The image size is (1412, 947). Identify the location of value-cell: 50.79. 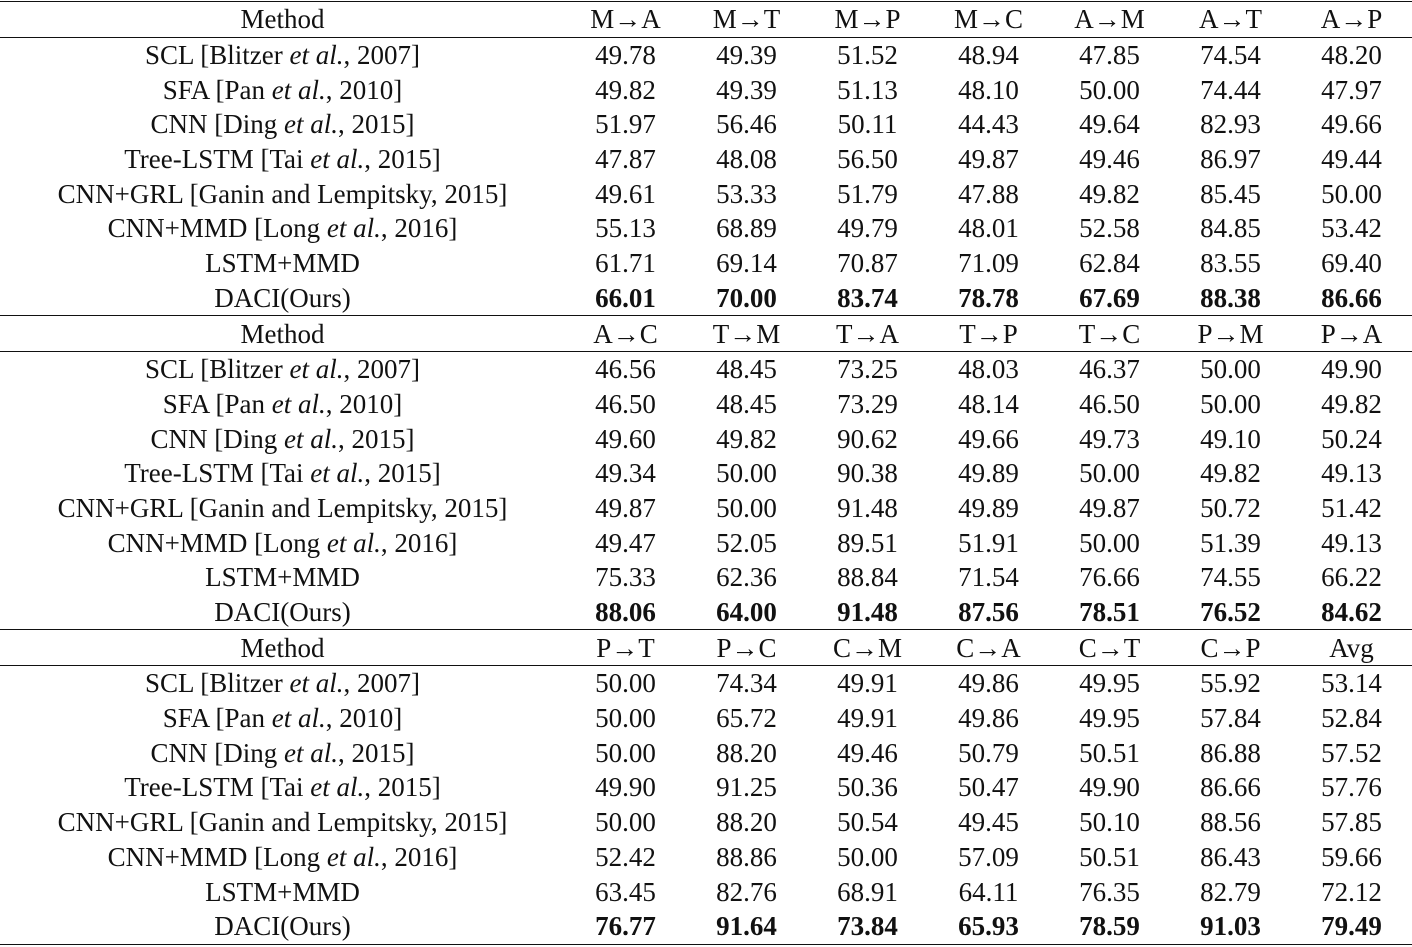
(988, 752).